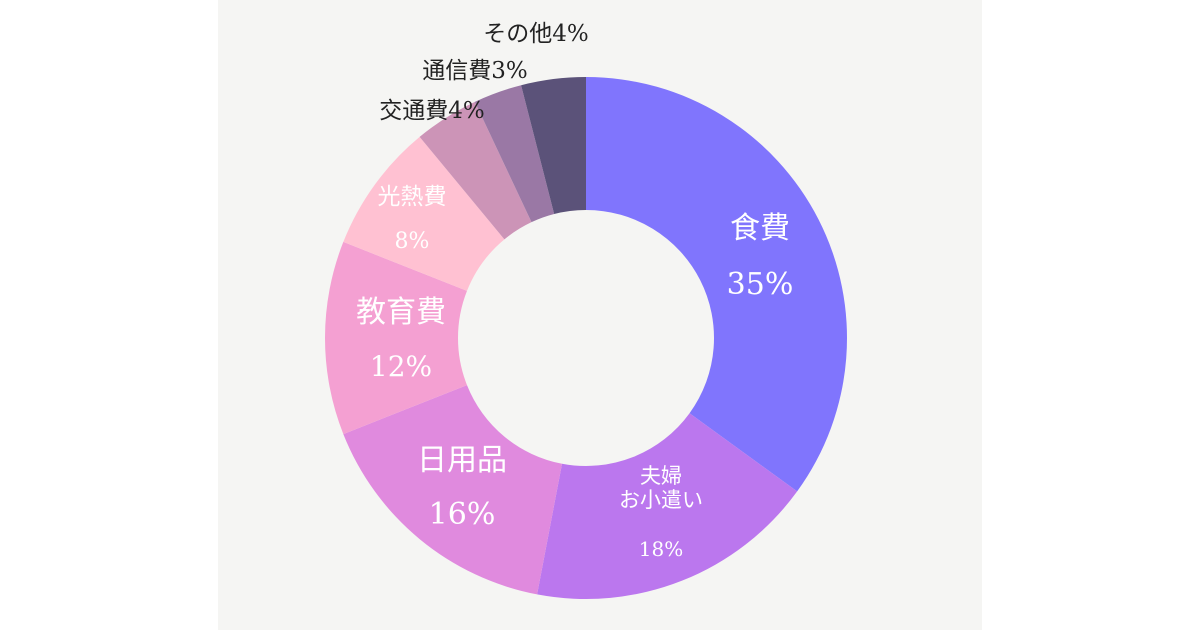 The image size is (1200, 630). I want to click on slice-label-7: その他4%, so click(536, 34).